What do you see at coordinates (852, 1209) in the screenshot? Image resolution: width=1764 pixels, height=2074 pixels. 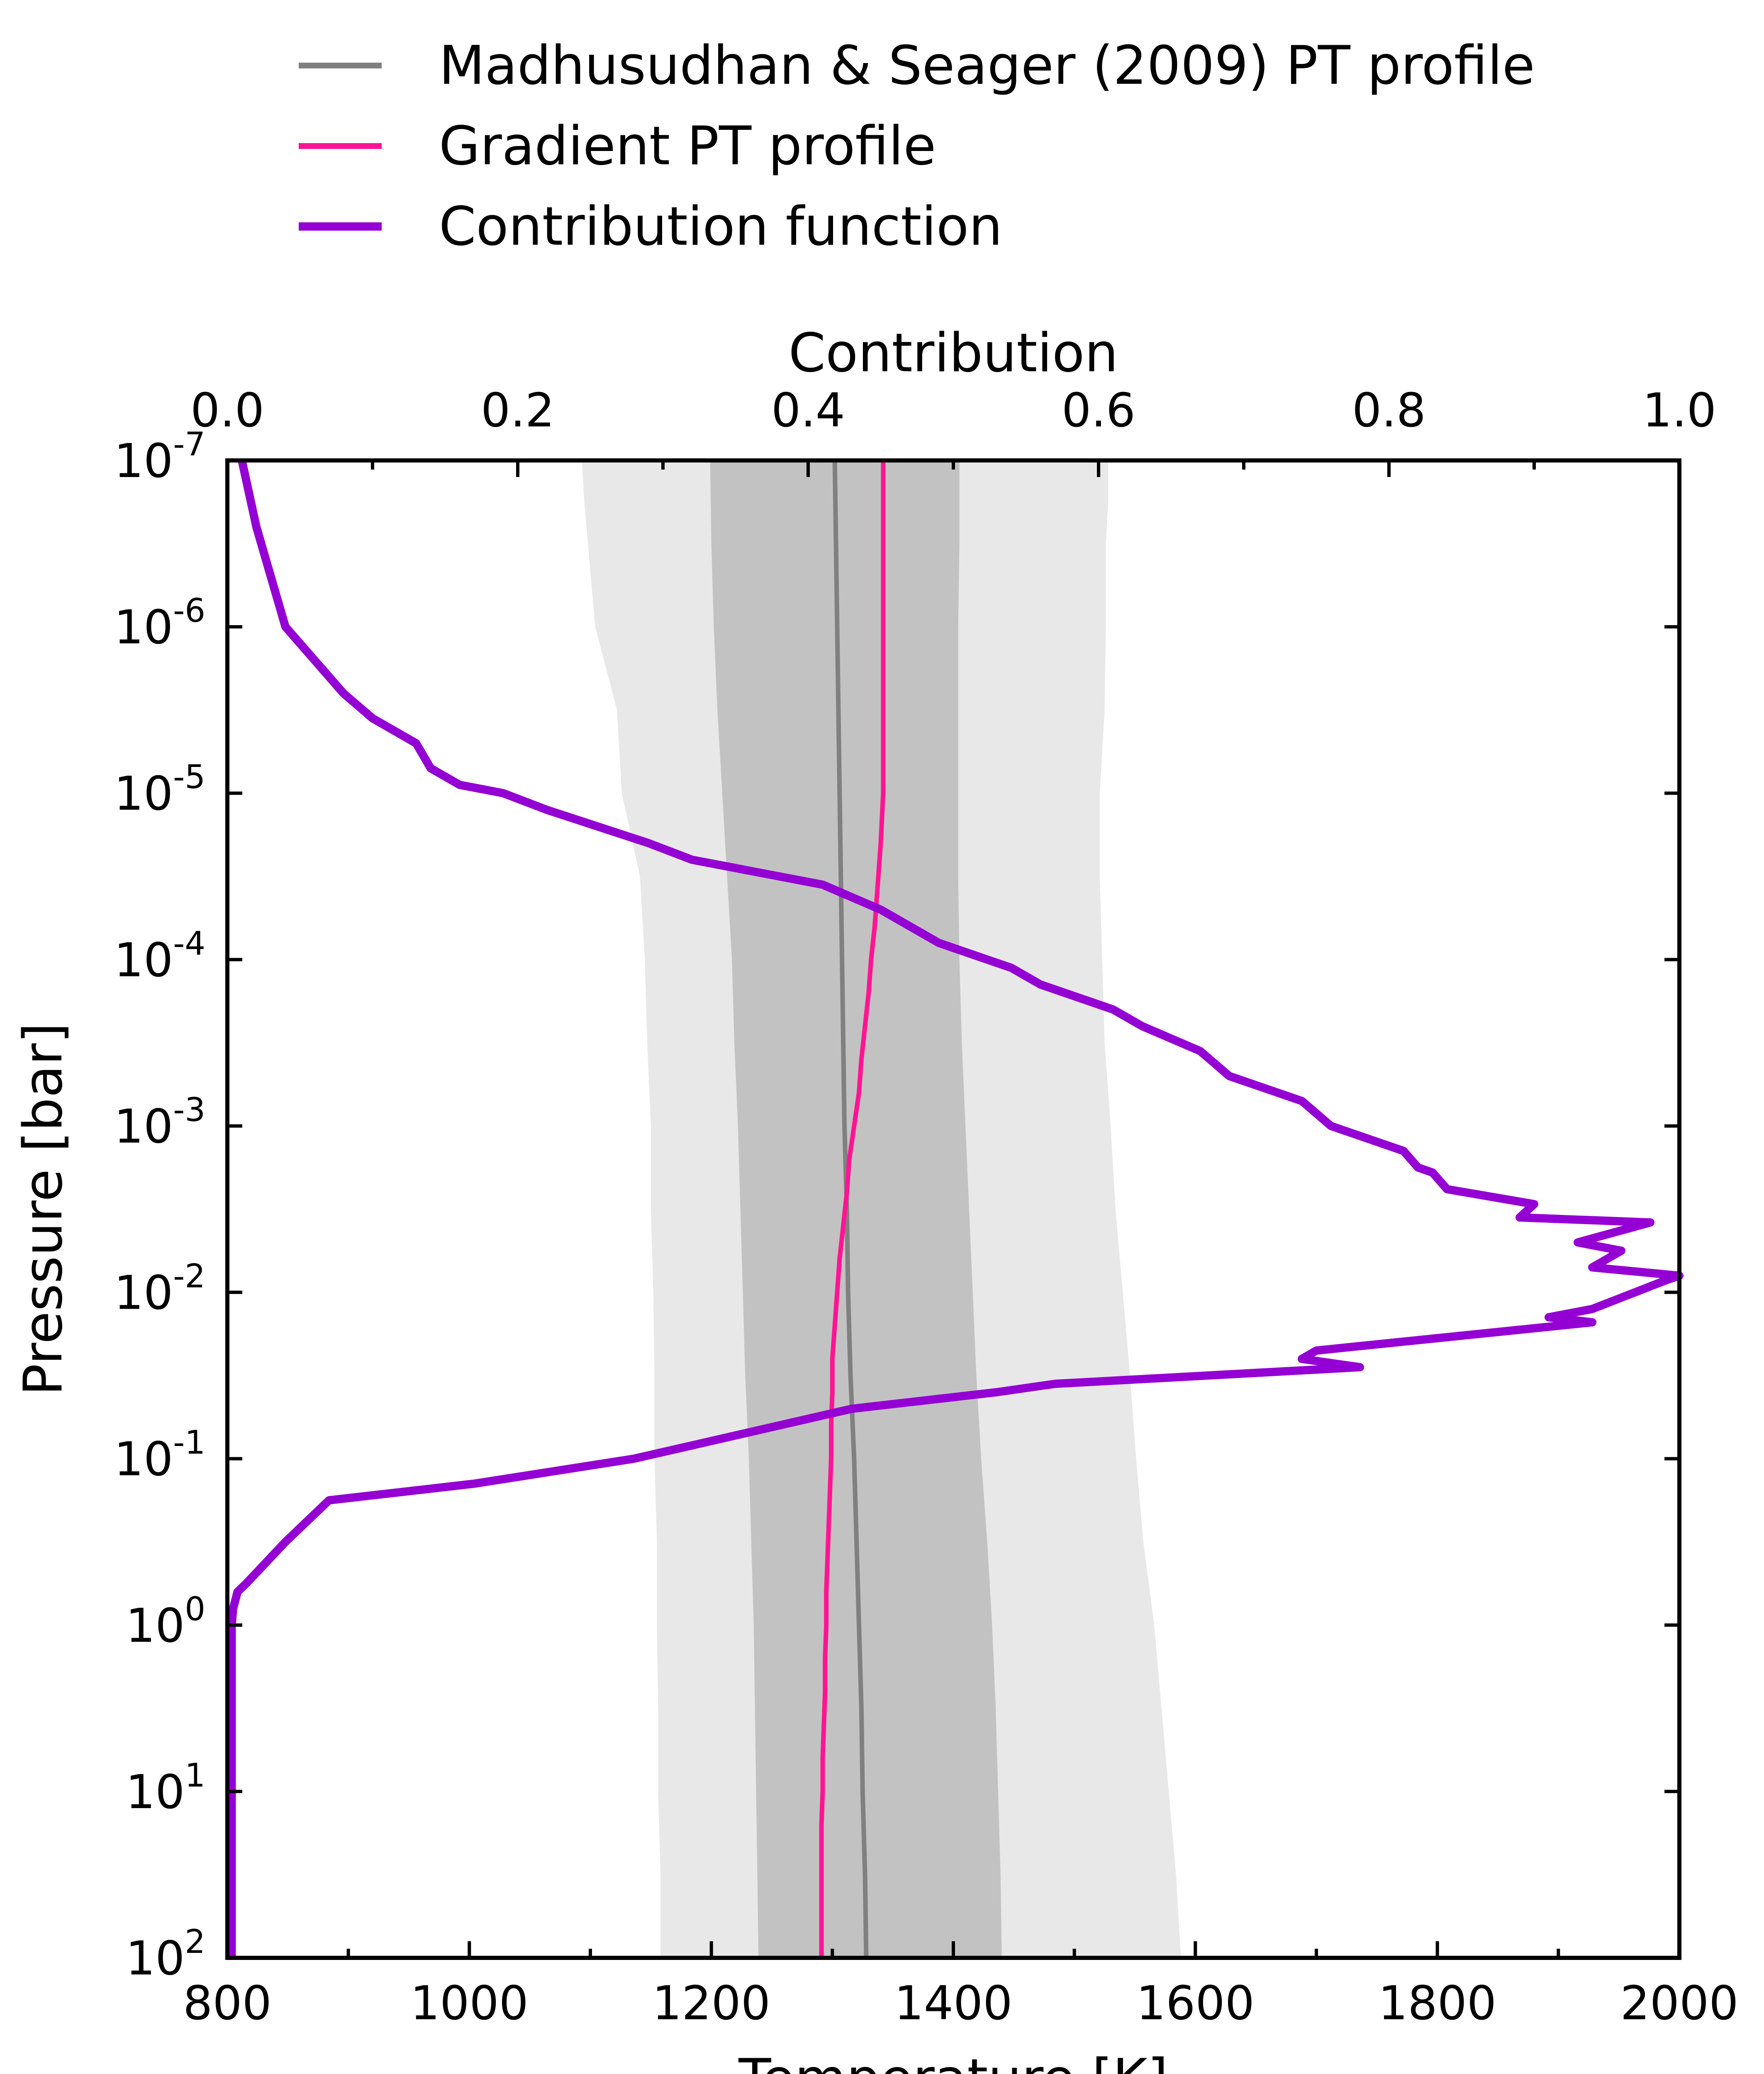 I see `gradient-pt-line` at bounding box center [852, 1209].